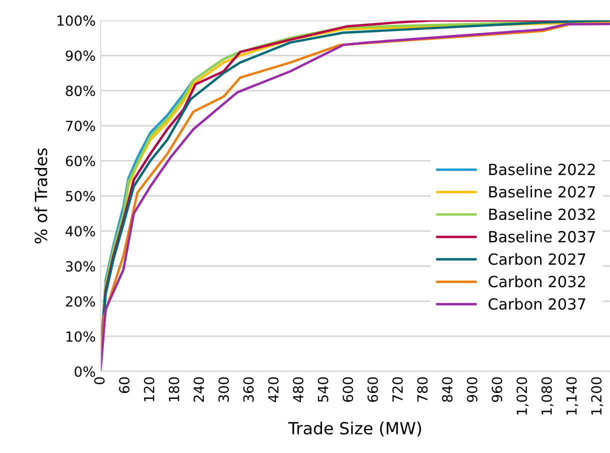 Image resolution: width=610 pixels, height=453 pixels. What do you see at coordinates (355, 429) in the screenshot?
I see `x-axis-title: Trade Size (MW)` at bounding box center [355, 429].